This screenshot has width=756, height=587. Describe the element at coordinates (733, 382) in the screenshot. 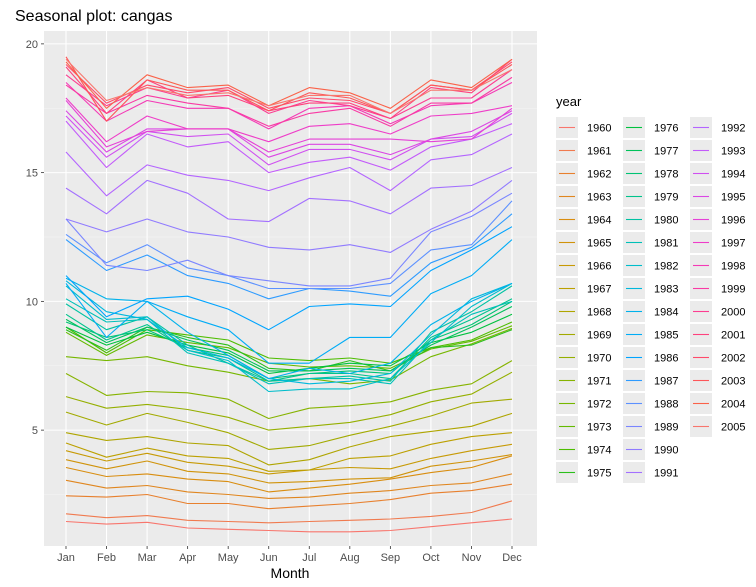

I see `legend-label-2003: 2003` at that location.